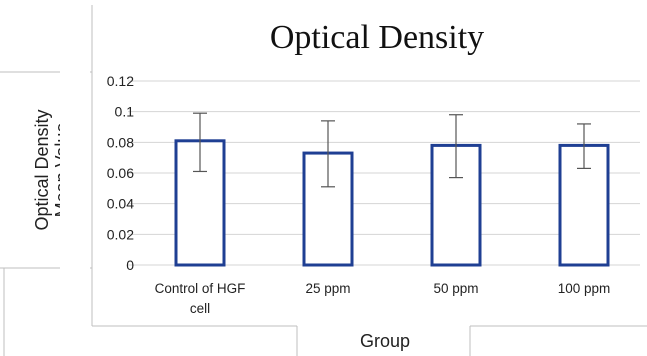 The height and width of the screenshot is (356, 647). Describe the element at coordinates (455, 288) in the screenshot. I see `x-tick-label: 50 ppm` at that location.